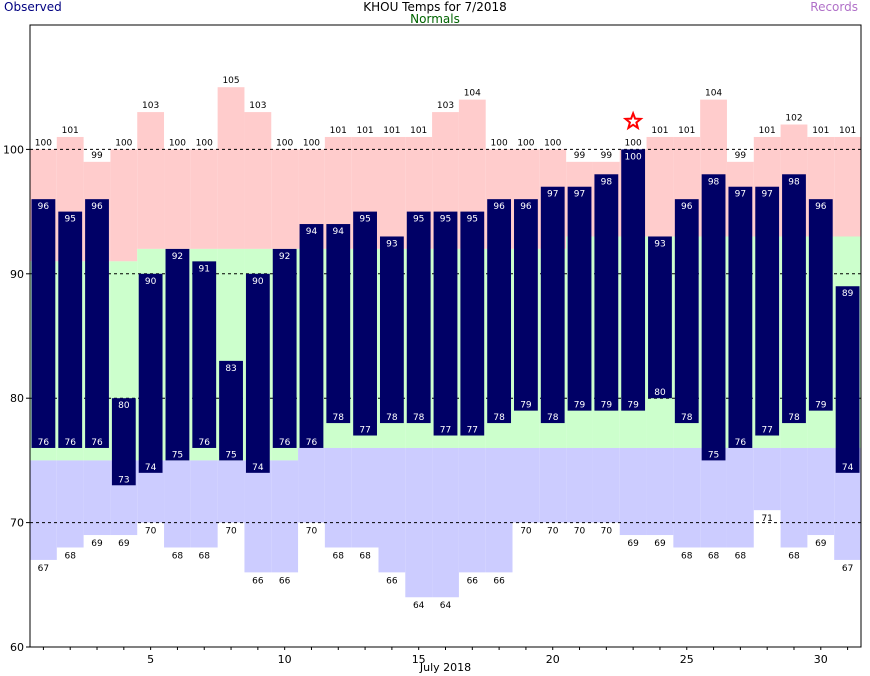  What do you see at coordinates (257, 106) in the screenshot?
I see `record-high-label: 103` at bounding box center [257, 106].